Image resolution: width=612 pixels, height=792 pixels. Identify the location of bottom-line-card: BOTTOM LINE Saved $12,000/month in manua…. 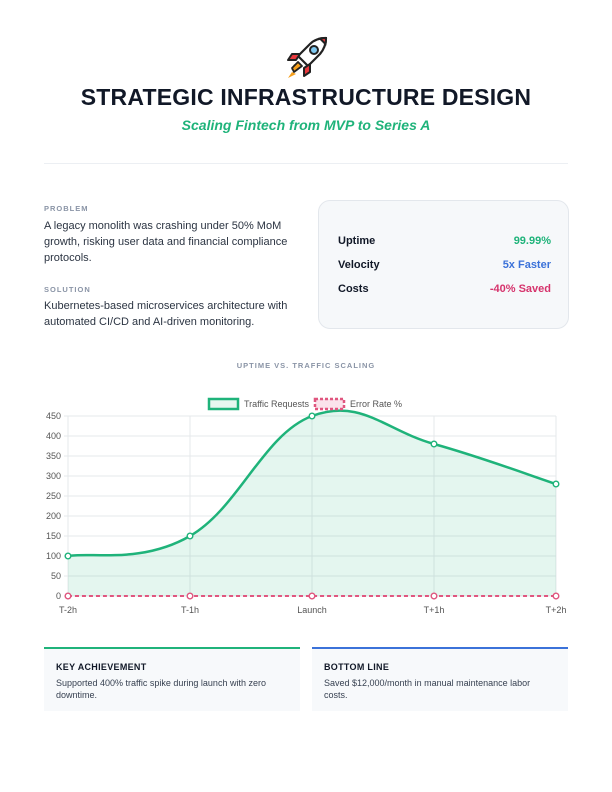
(440, 679).